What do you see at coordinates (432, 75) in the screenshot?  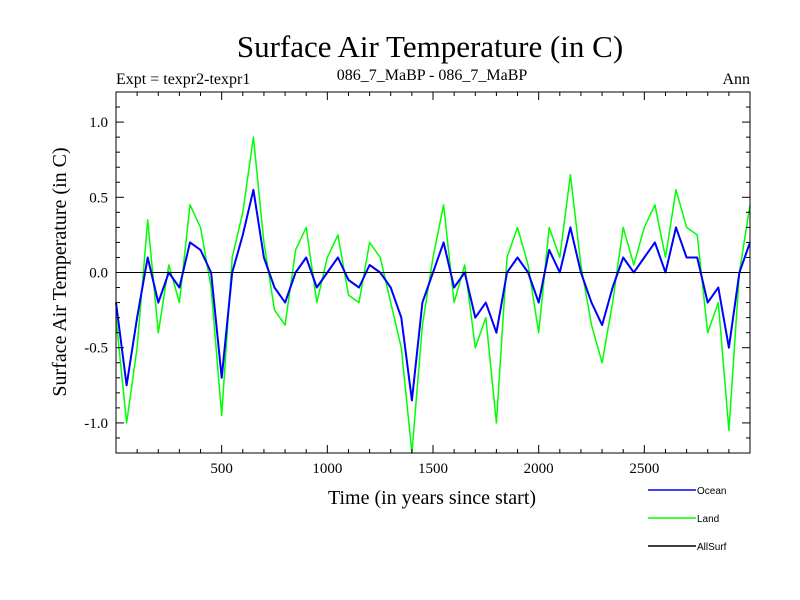 I see `subtitle-center: 086_7_MaBP - 086_7_MaBP` at bounding box center [432, 75].